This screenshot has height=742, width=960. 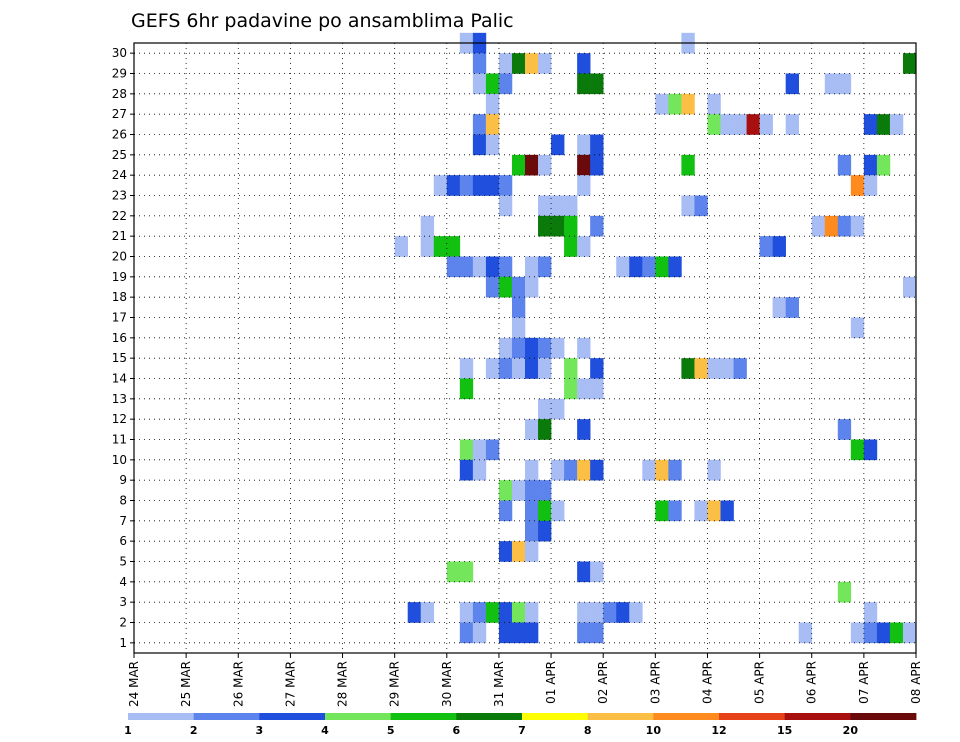 What do you see at coordinates (123, 602) in the screenshot?
I see `y-tick-label: 3` at bounding box center [123, 602].